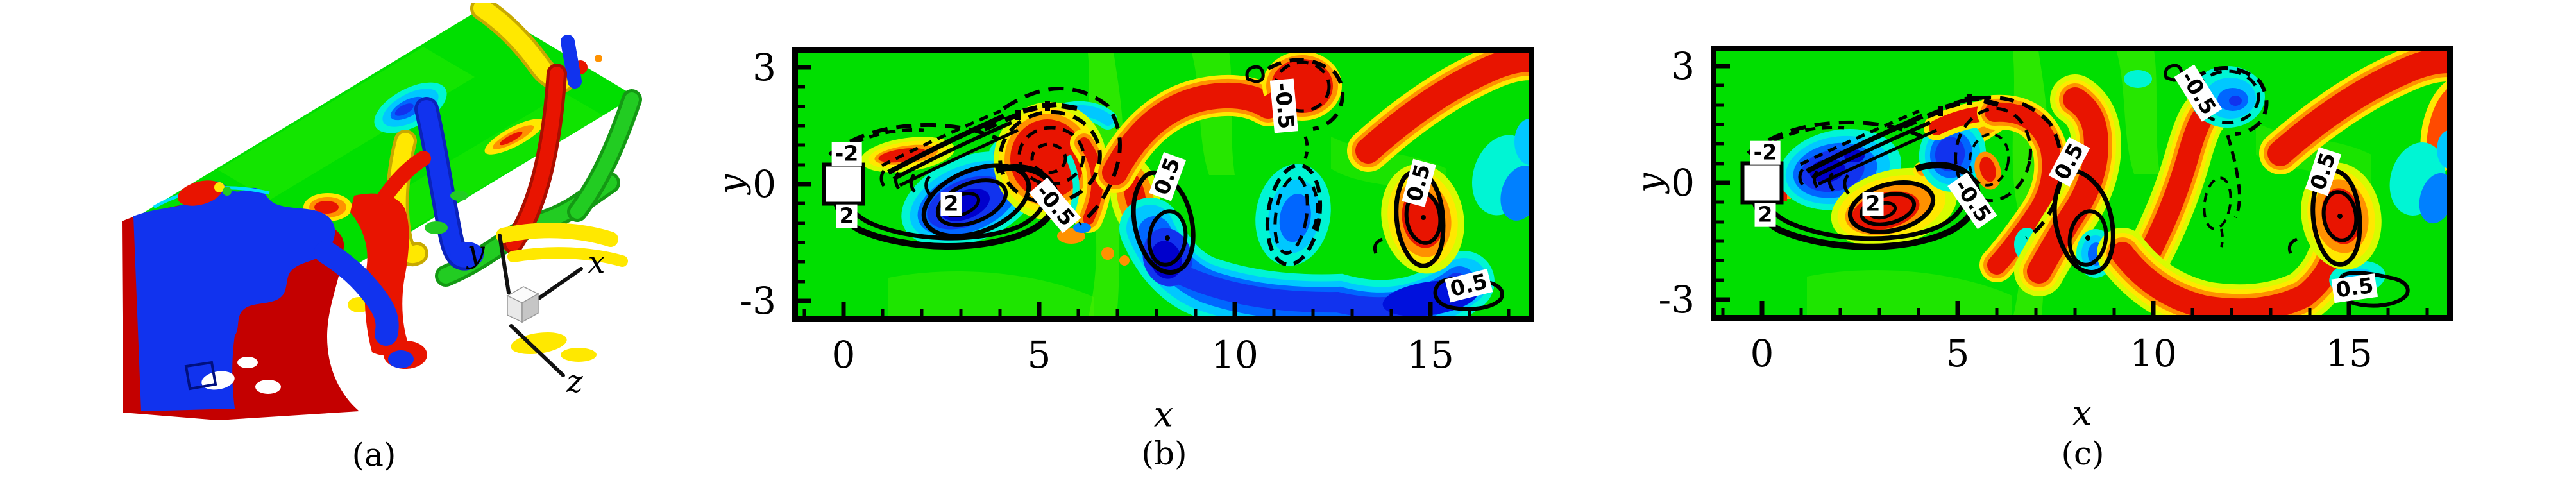 This screenshot has height=485, width=2576. What do you see at coordinates (536, 317) in the screenshot?
I see `axis-triad: y x z` at bounding box center [536, 317].